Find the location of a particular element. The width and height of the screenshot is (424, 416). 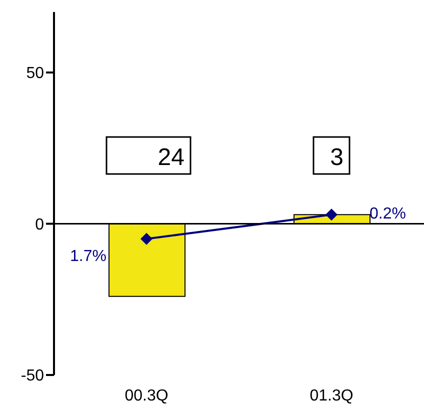

annotation: 1.7% is located at coordinates (88, 256).